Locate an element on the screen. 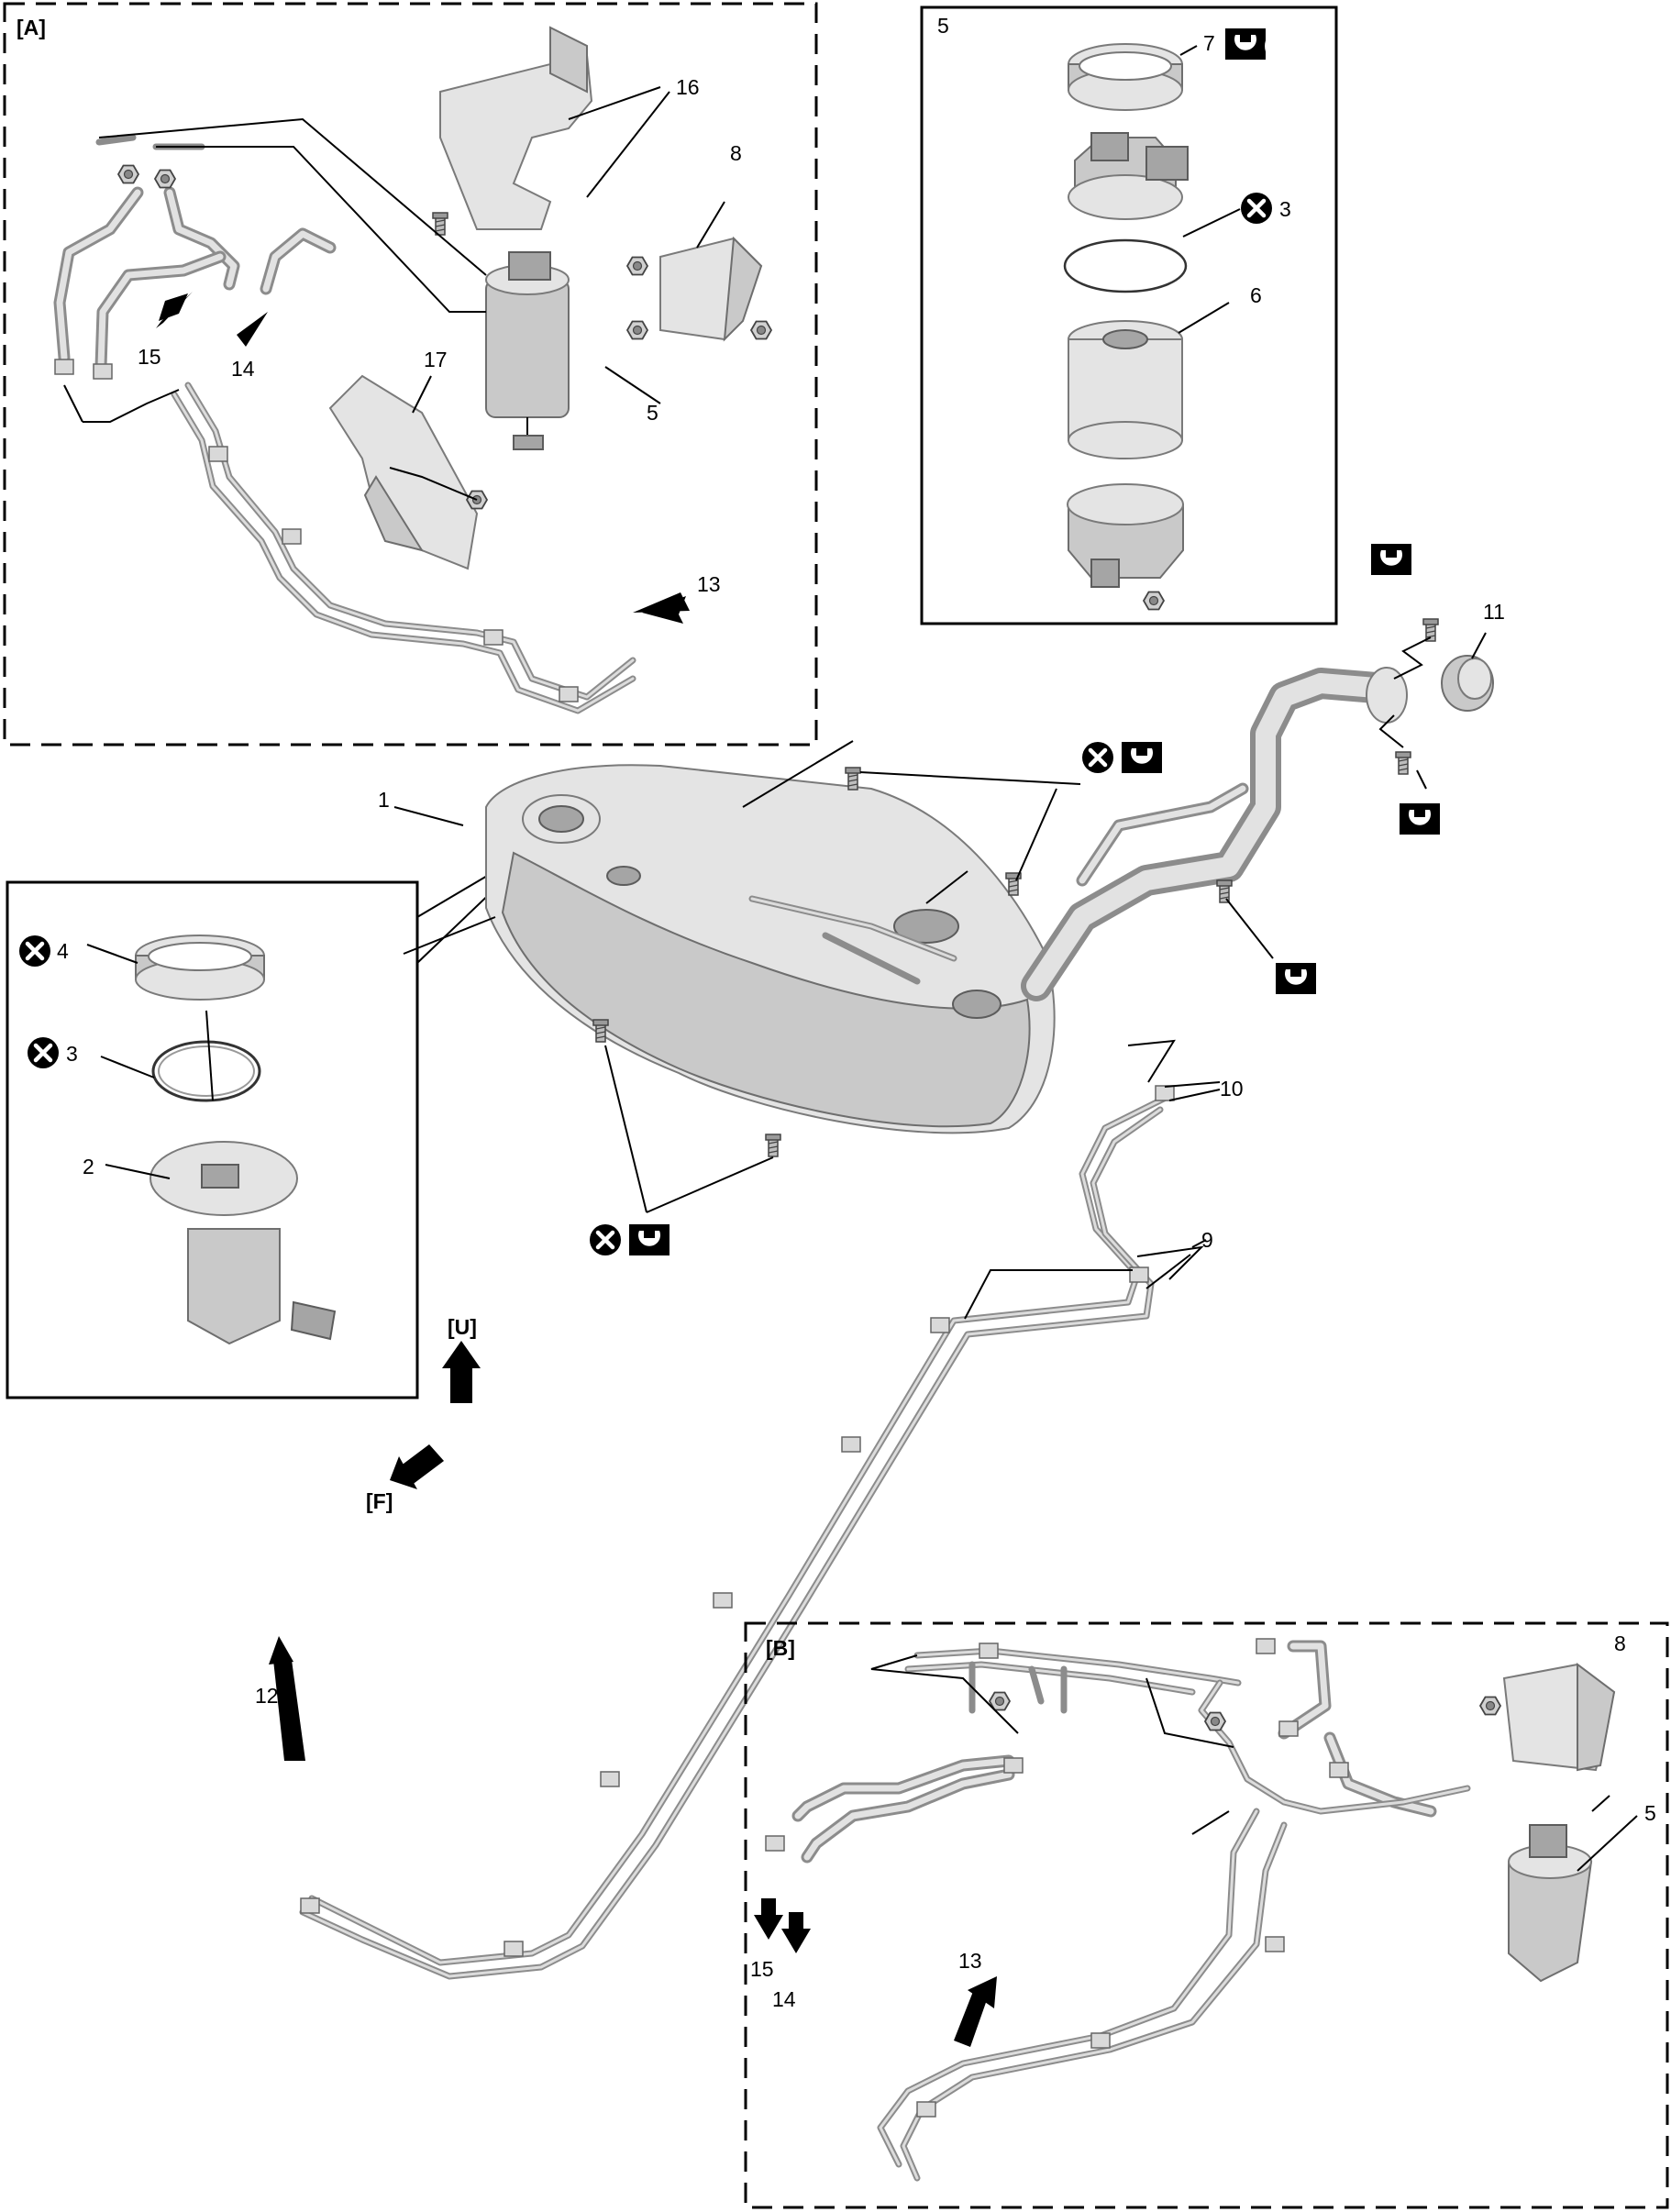 The width and height of the screenshot is (1671, 2212). callout-13-a: 13 is located at coordinates (709, 584).